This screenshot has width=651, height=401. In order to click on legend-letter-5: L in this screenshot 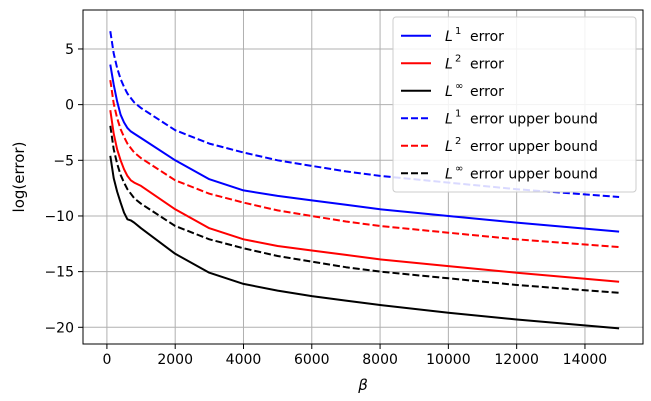, I will do `click(449, 174)`.